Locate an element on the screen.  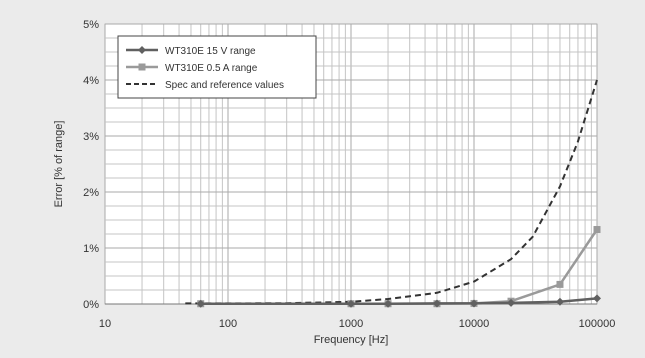
x-tick-label: 1000 is located at coordinates (351, 324).